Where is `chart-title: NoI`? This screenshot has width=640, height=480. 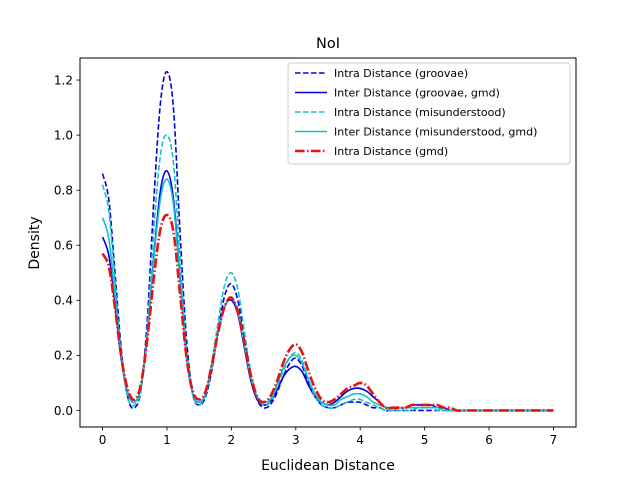
chart-title: NoI is located at coordinates (328, 44).